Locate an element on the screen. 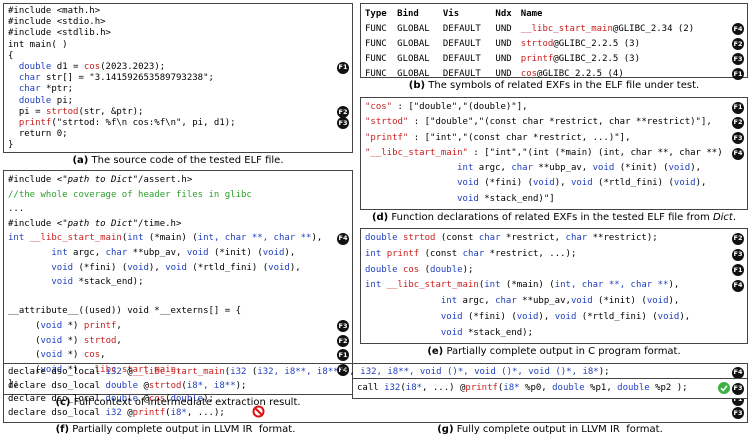 The width and height of the screenshot is (751, 436). code-text: { is located at coordinates (11, 55).